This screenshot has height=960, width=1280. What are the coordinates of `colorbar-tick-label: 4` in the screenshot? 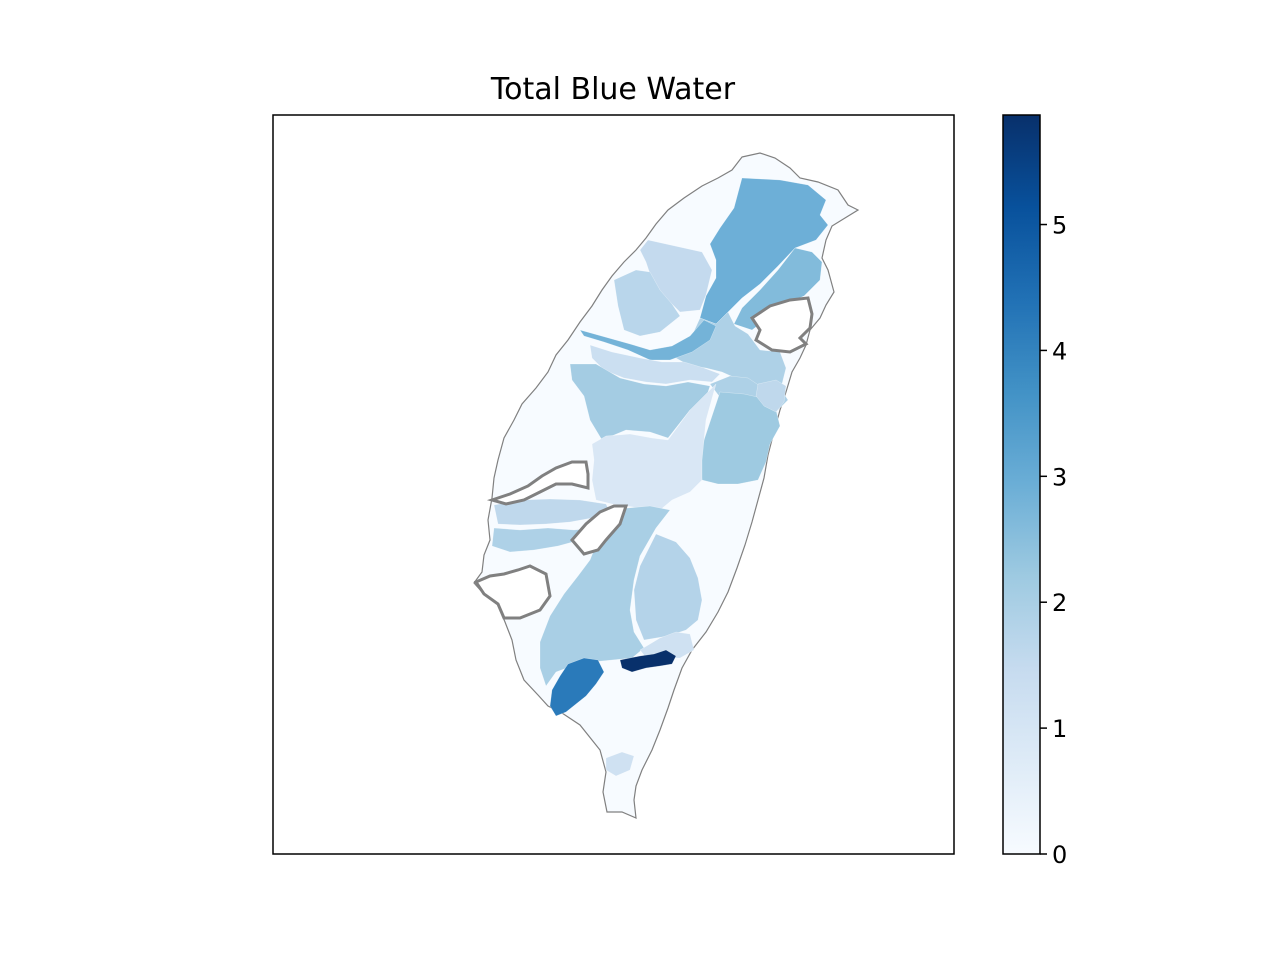 It's located at (1059, 351).